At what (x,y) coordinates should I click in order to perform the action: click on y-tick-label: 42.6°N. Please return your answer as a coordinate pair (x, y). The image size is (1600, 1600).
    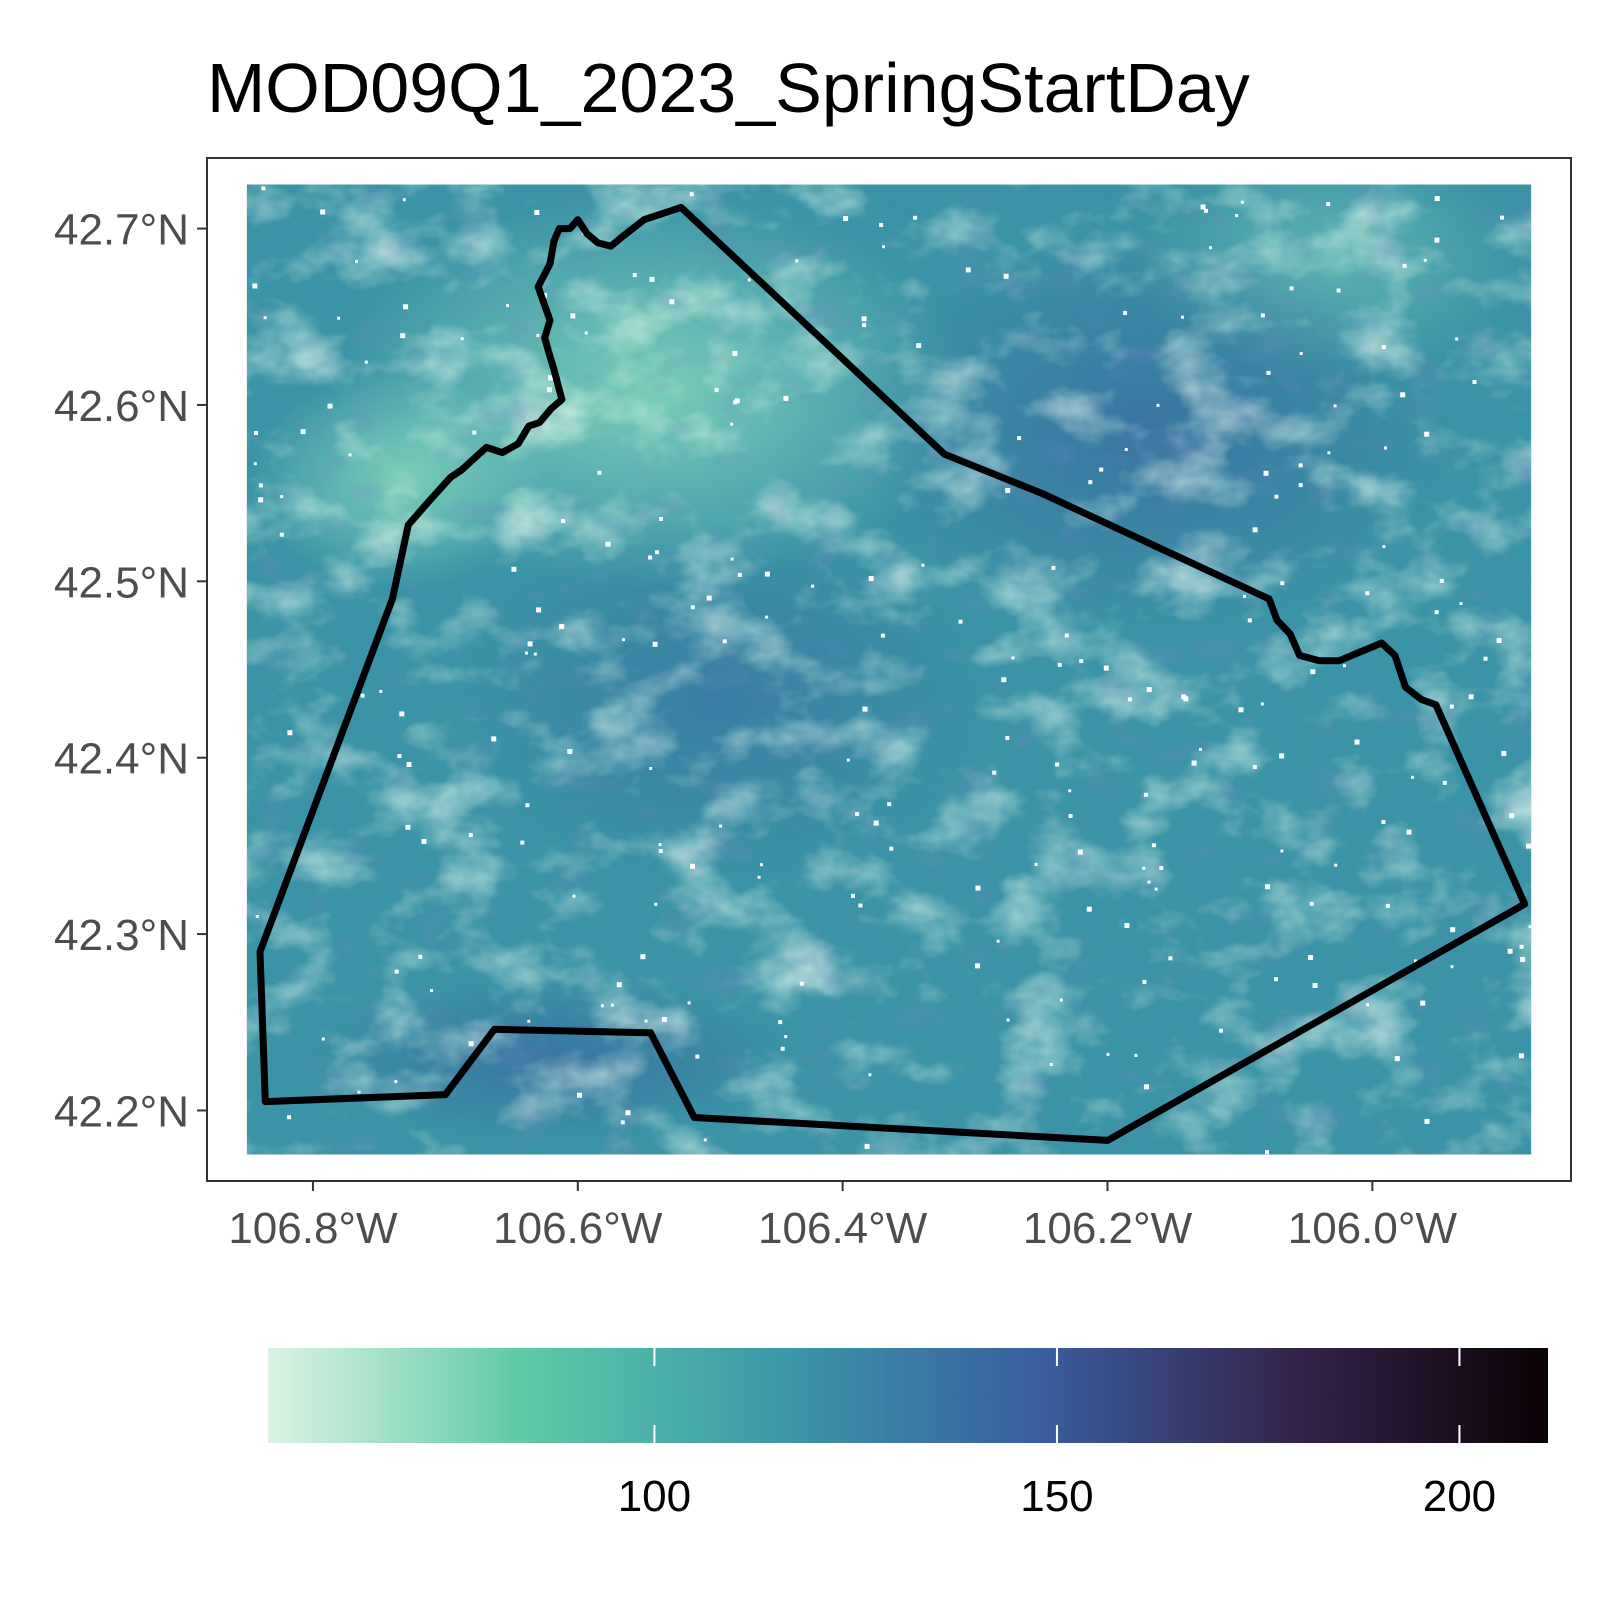
    Looking at the image, I should click on (121, 406).